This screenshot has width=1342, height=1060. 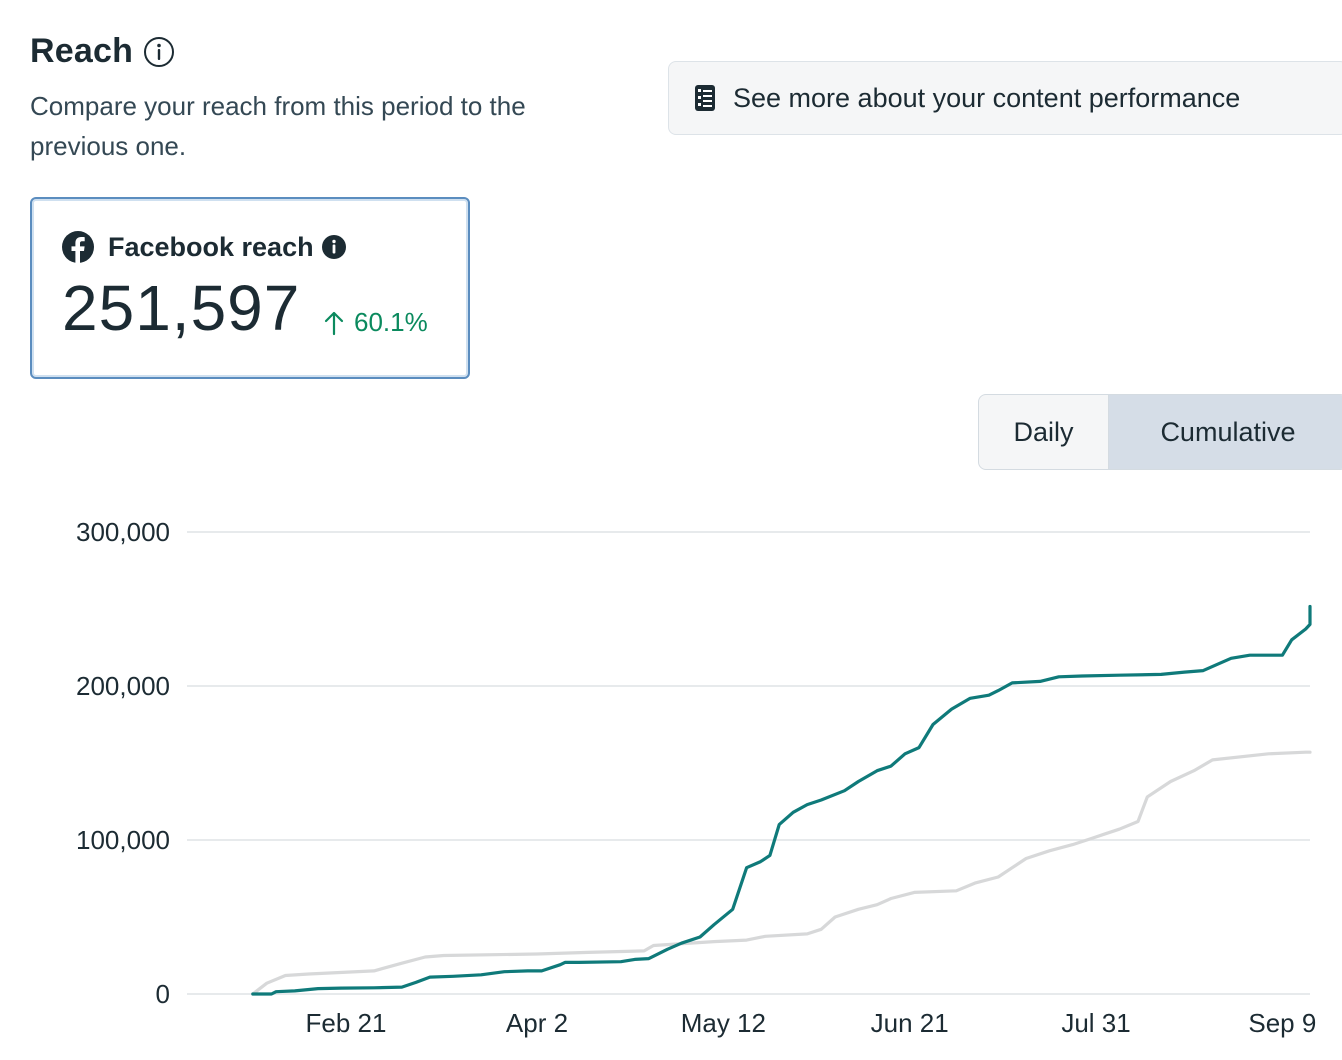 What do you see at coordinates (159, 52) in the screenshot?
I see `info-icon` at bounding box center [159, 52].